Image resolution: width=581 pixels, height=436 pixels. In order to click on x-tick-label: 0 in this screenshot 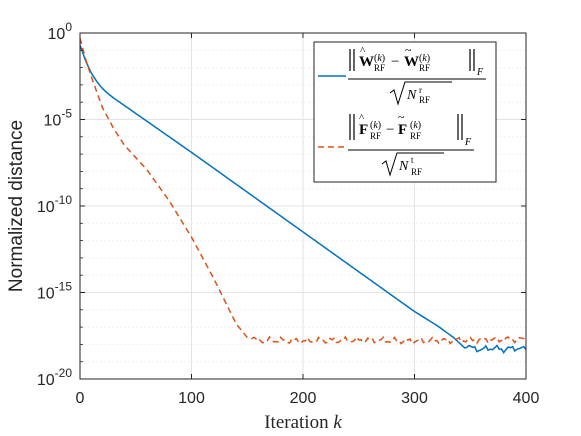, I will do `click(80, 398)`.